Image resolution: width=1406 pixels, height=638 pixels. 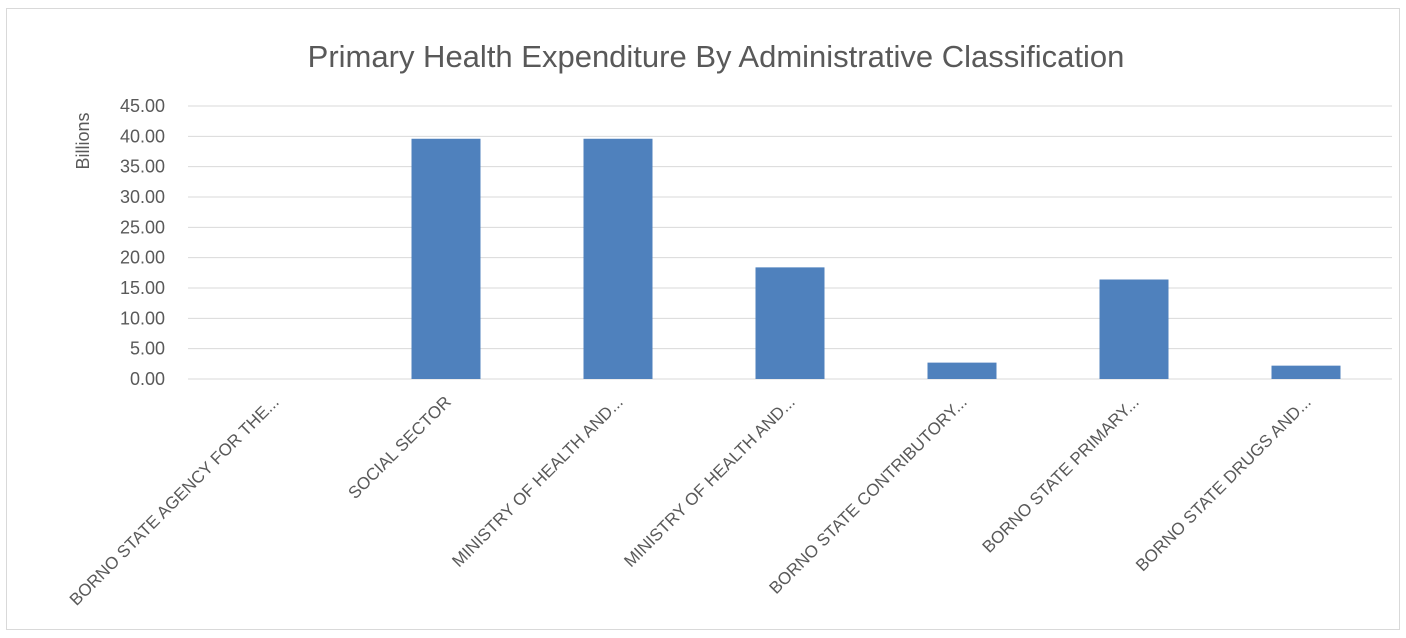 I want to click on y-tick-label: 5.00, so click(x=147, y=349).